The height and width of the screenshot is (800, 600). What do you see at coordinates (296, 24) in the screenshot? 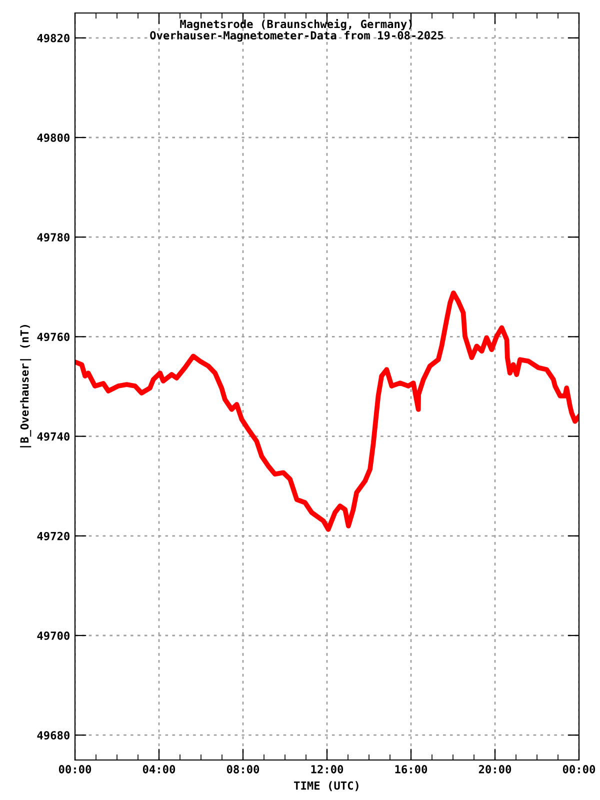
I see `text: Magnetsrode (Braunschweig, Germany)` at bounding box center [296, 24].